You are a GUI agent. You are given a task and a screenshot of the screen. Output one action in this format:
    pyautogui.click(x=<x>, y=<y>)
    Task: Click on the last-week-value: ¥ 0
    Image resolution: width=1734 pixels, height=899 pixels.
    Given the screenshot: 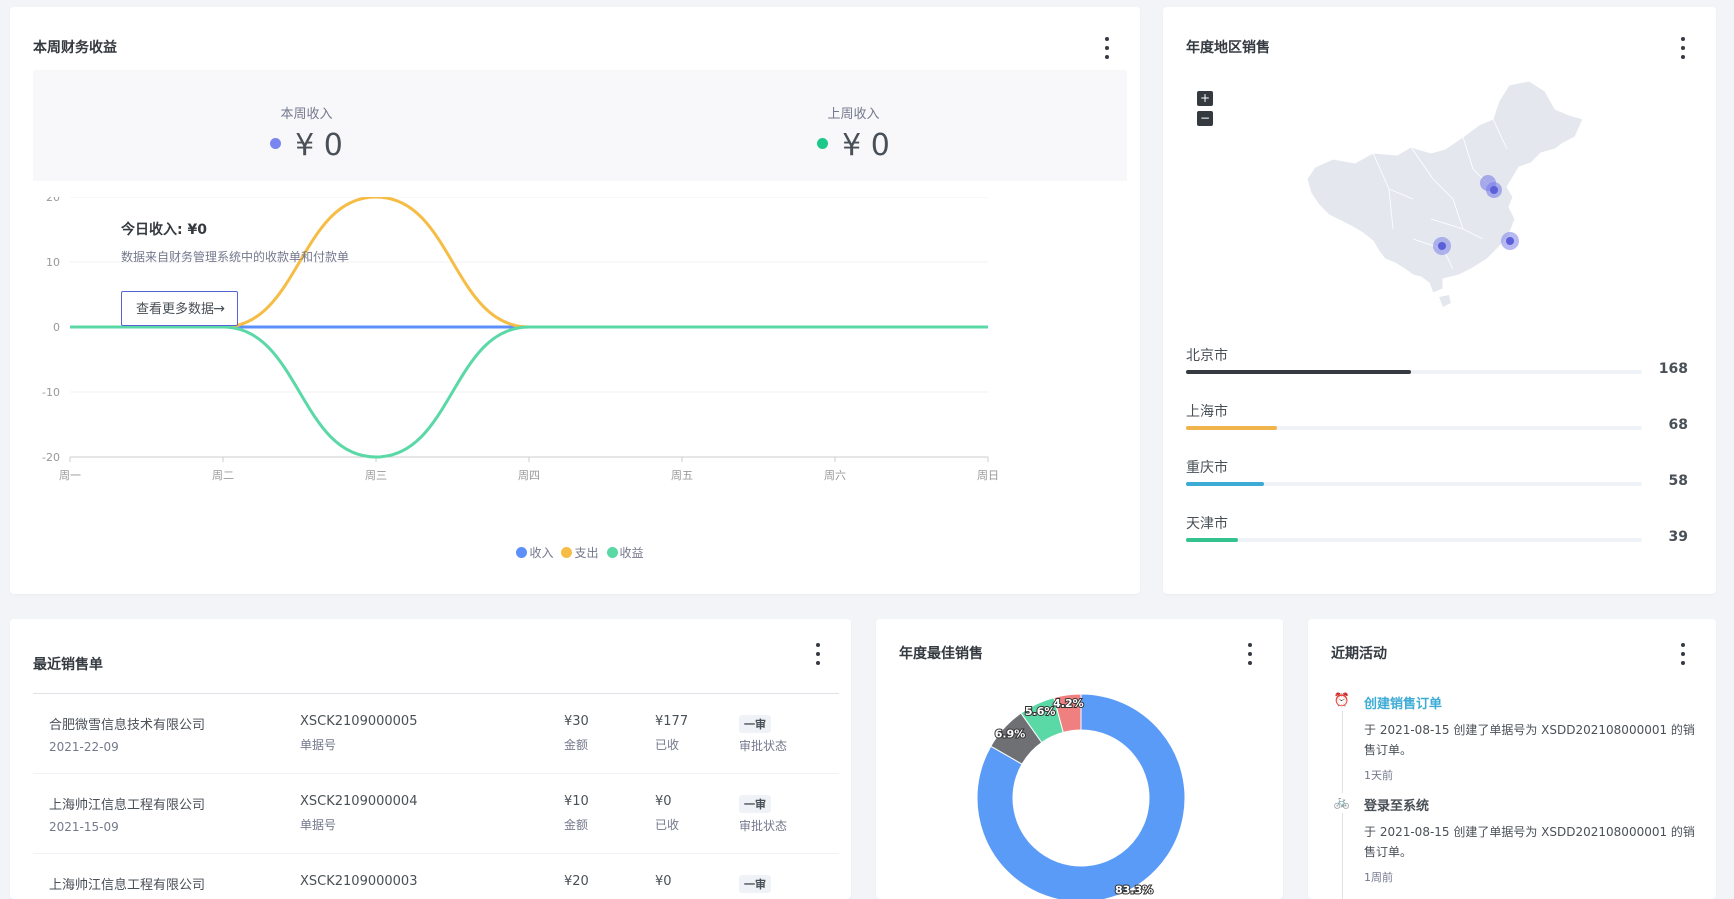 What is the action you would take?
    pyautogui.click(x=866, y=145)
    